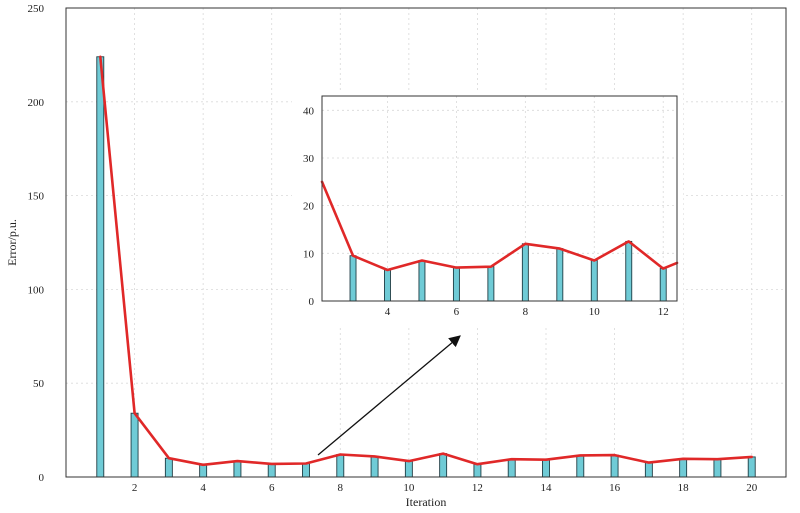 Image resolution: width=800 pixels, height=513 pixels. What do you see at coordinates (36, 103) in the screenshot?
I see `main-ytick-200: 200` at bounding box center [36, 103].